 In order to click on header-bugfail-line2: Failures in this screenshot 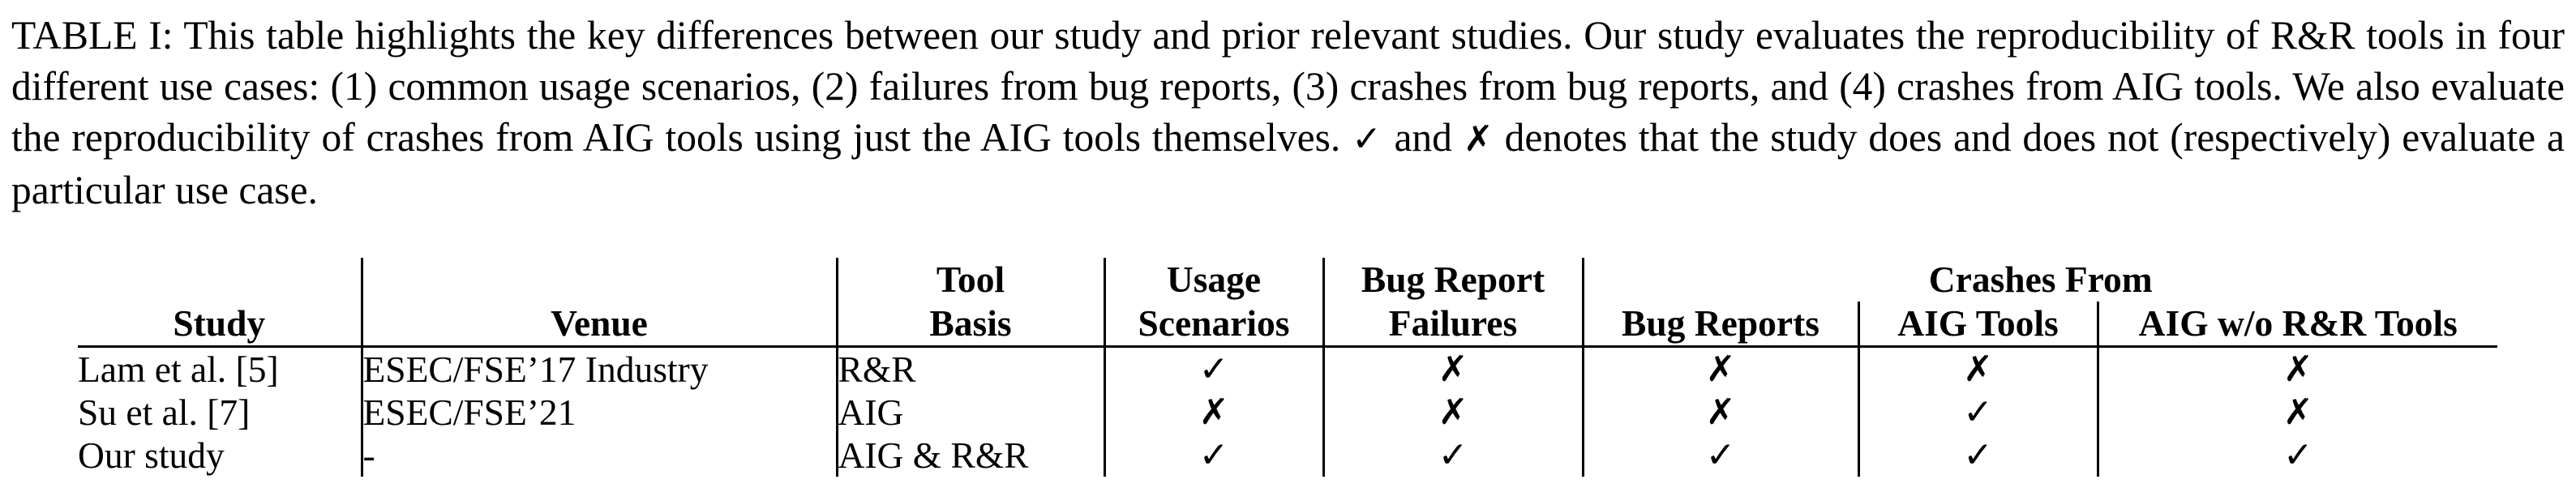, I will do `click(1453, 325)`.